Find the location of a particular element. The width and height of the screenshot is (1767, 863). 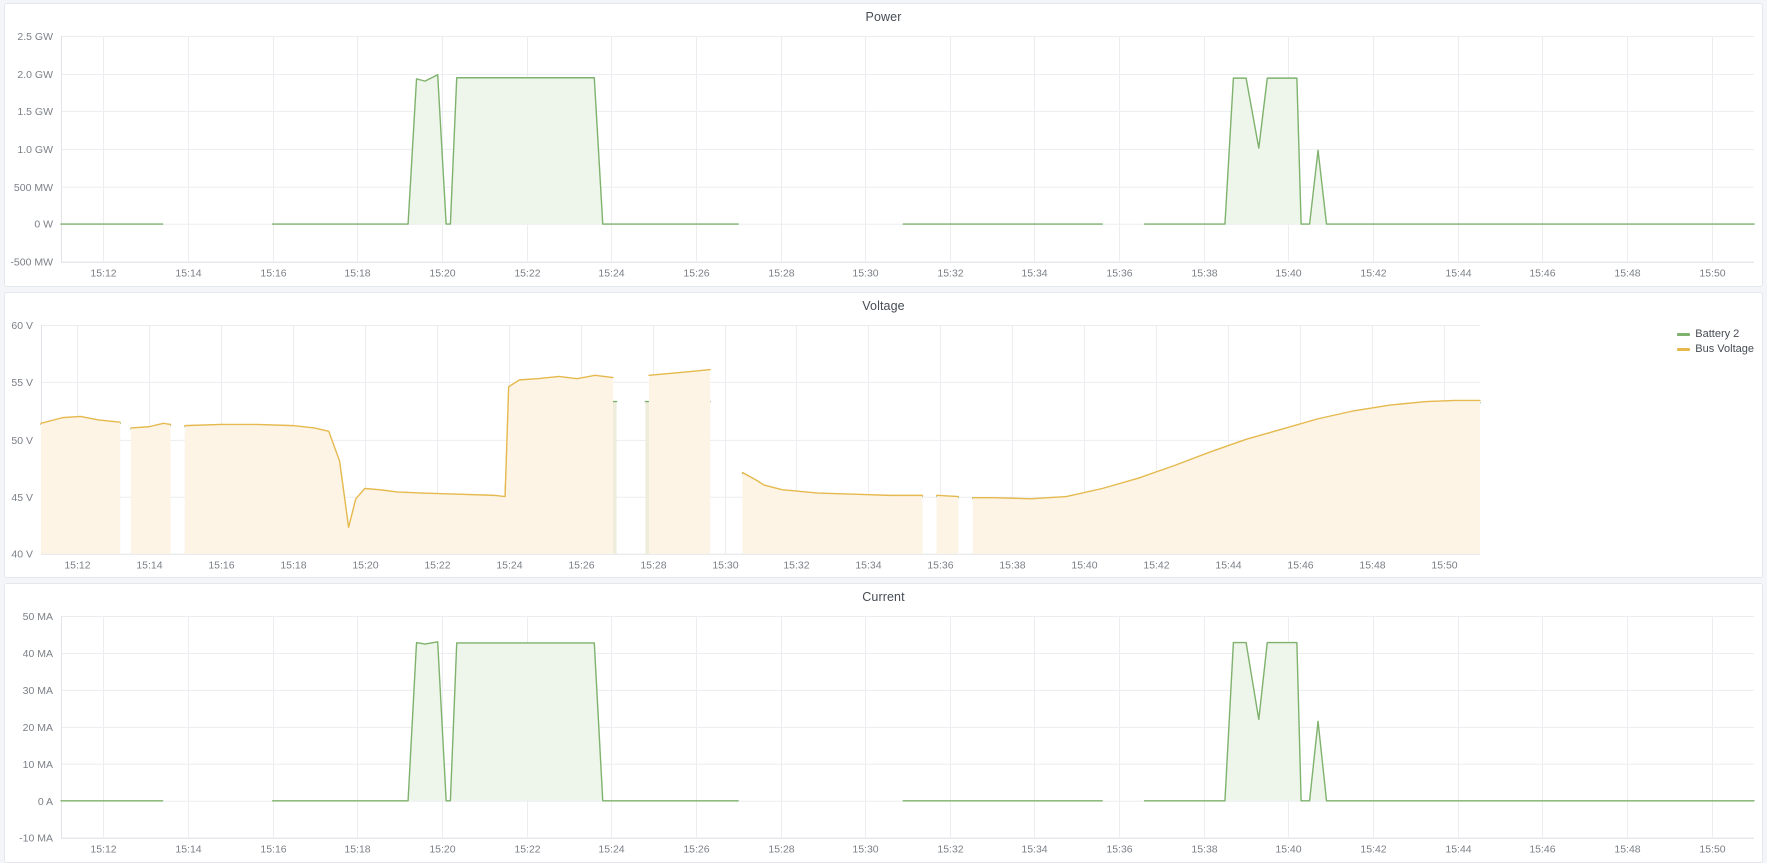

legend-voltage: Battery 2 Bus Voltage is located at coordinates (1715, 342).